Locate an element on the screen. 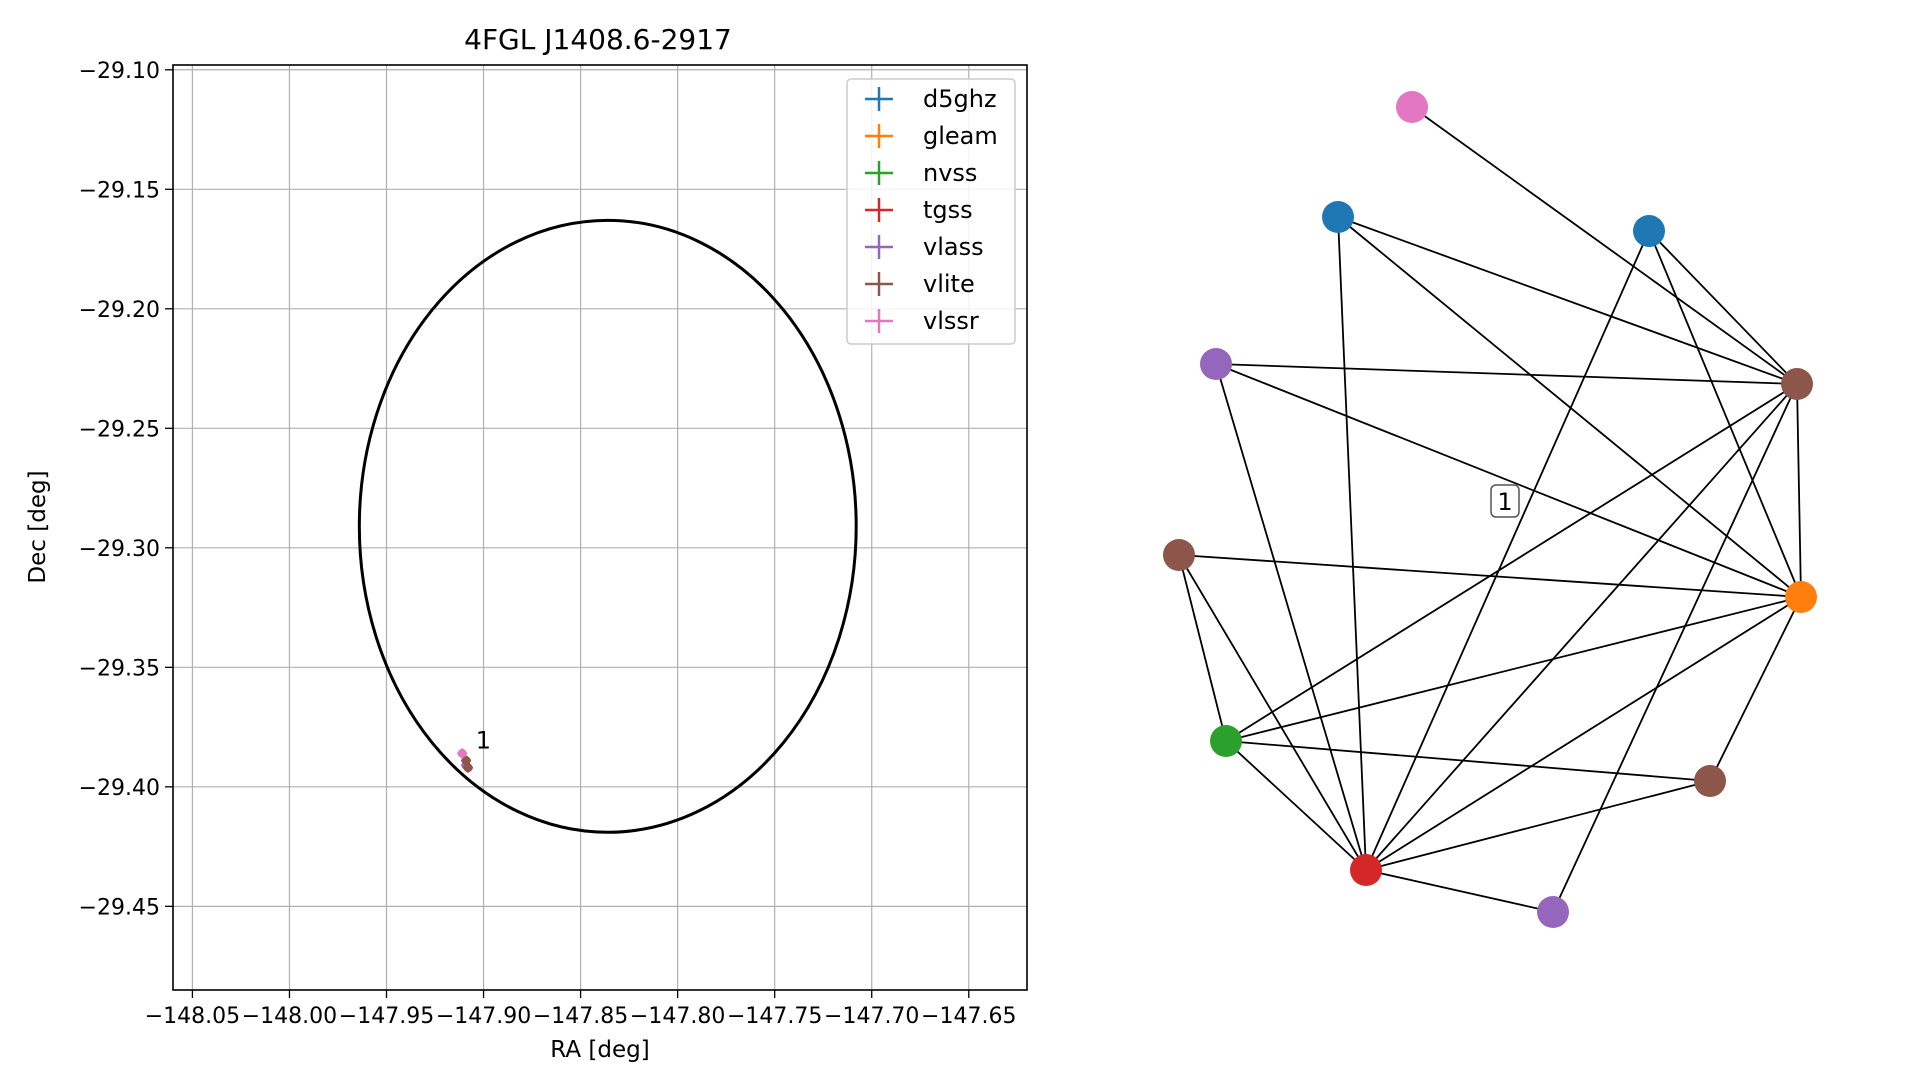  x-tick-label: −147.70 is located at coordinates (871, 1016).